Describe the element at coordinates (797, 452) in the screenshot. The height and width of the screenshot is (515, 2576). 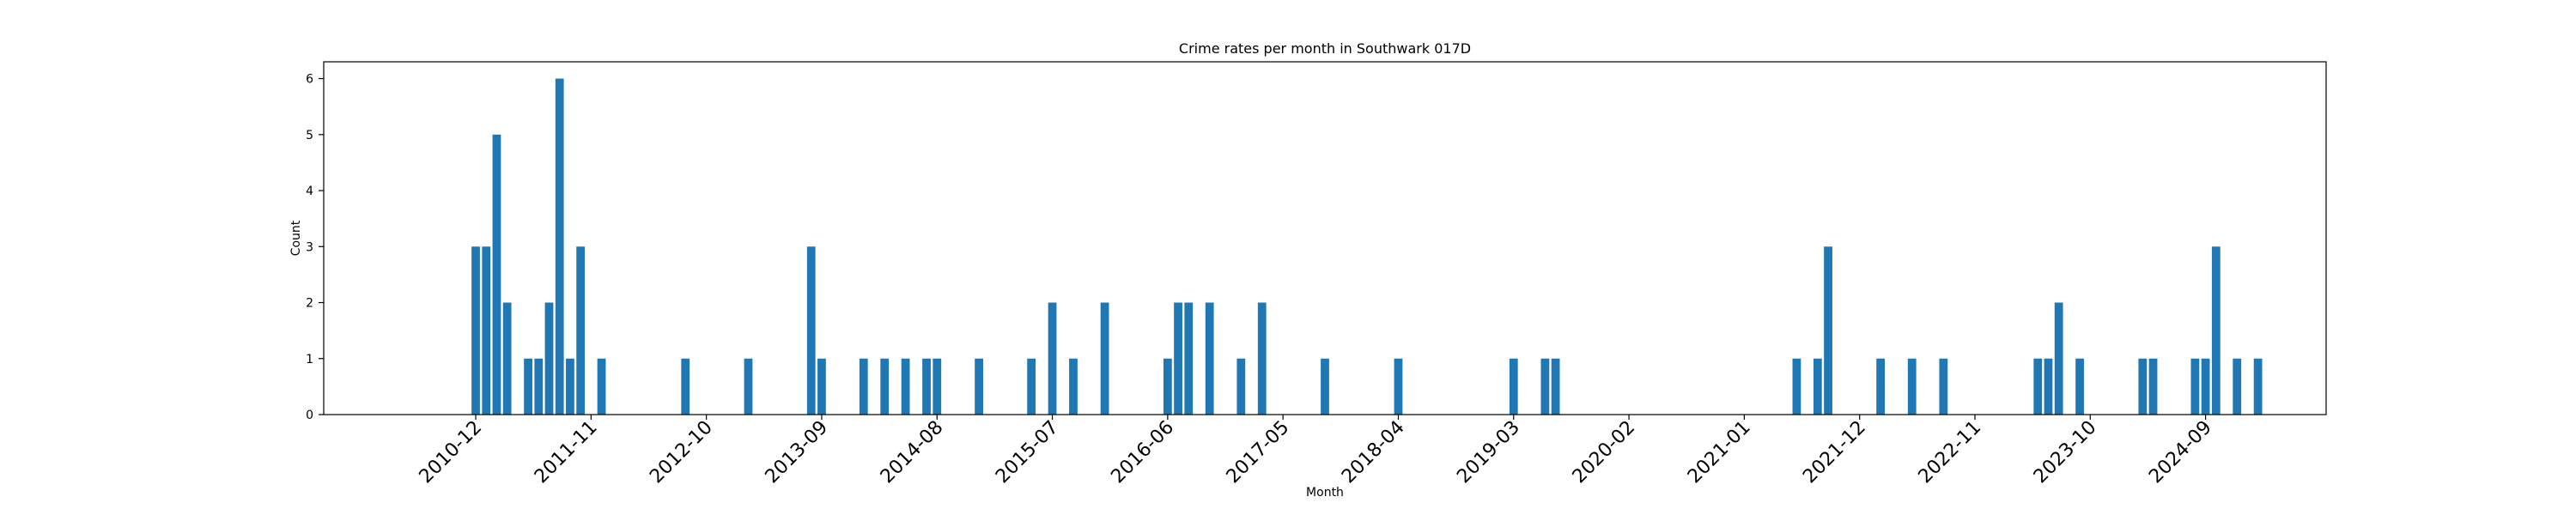
I see `x-tick-label: 2013-09` at that location.